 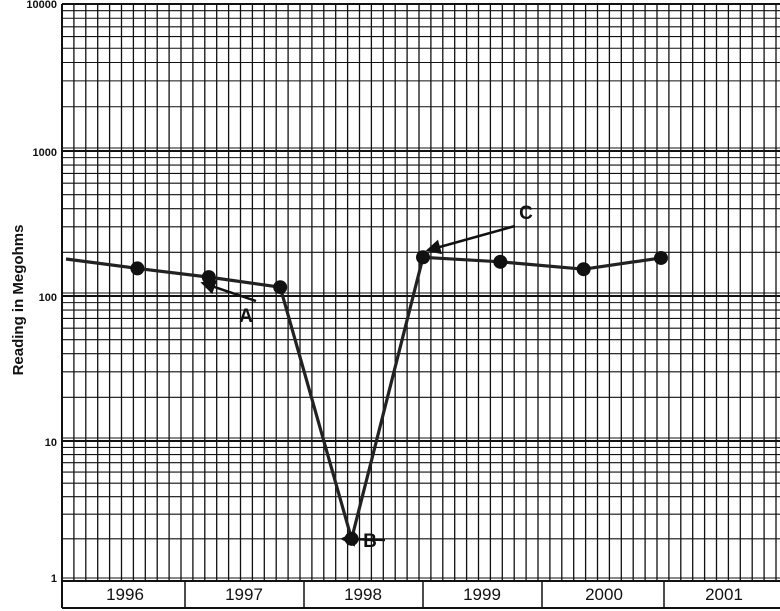 I want to click on annotation-arrow-b, so click(x=363, y=539).